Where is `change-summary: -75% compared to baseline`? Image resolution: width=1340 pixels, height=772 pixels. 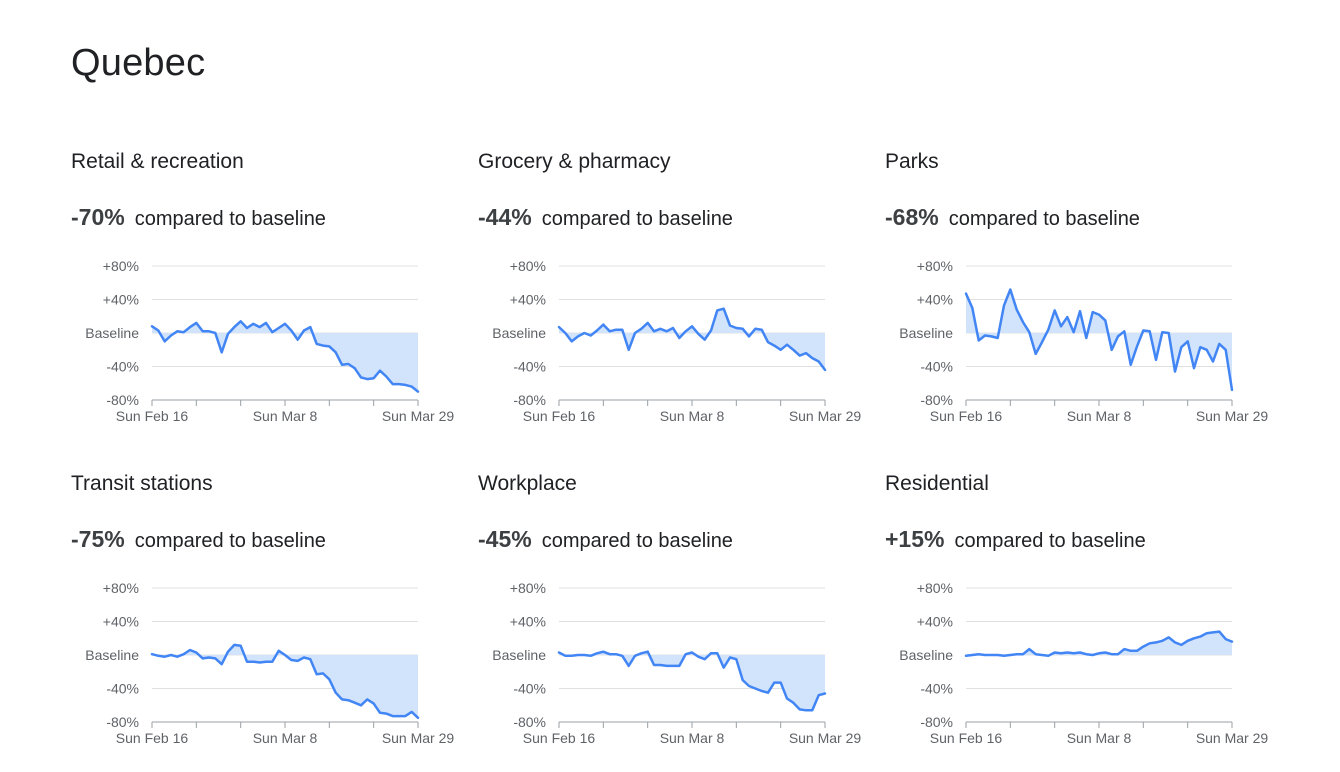 change-summary: -75% compared to baseline is located at coordinates (198, 539).